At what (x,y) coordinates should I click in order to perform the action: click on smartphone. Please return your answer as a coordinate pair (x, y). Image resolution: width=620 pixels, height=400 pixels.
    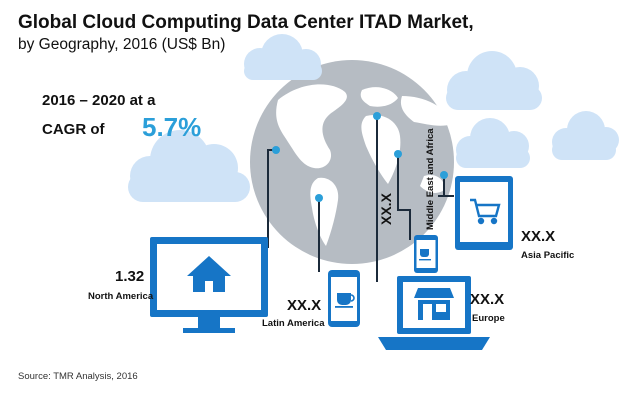
    Looking at the image, I should click on (344, 298).